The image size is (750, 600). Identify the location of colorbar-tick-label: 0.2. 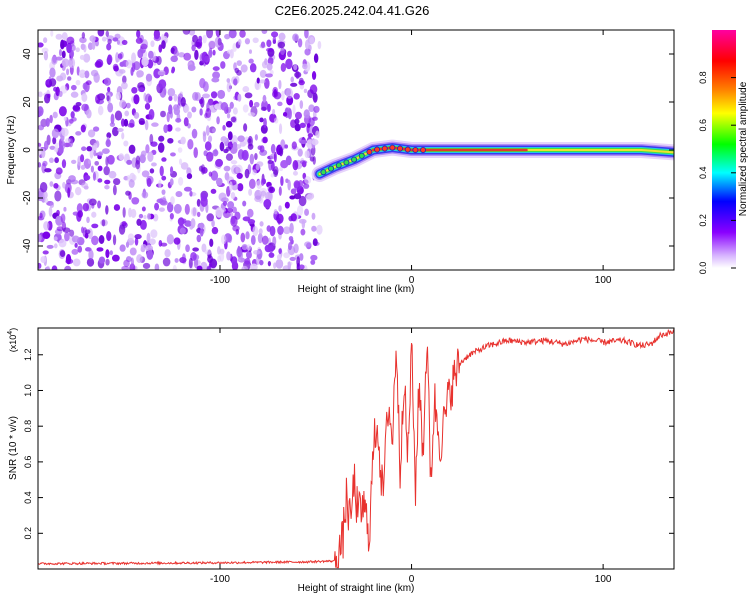
(703, 220).